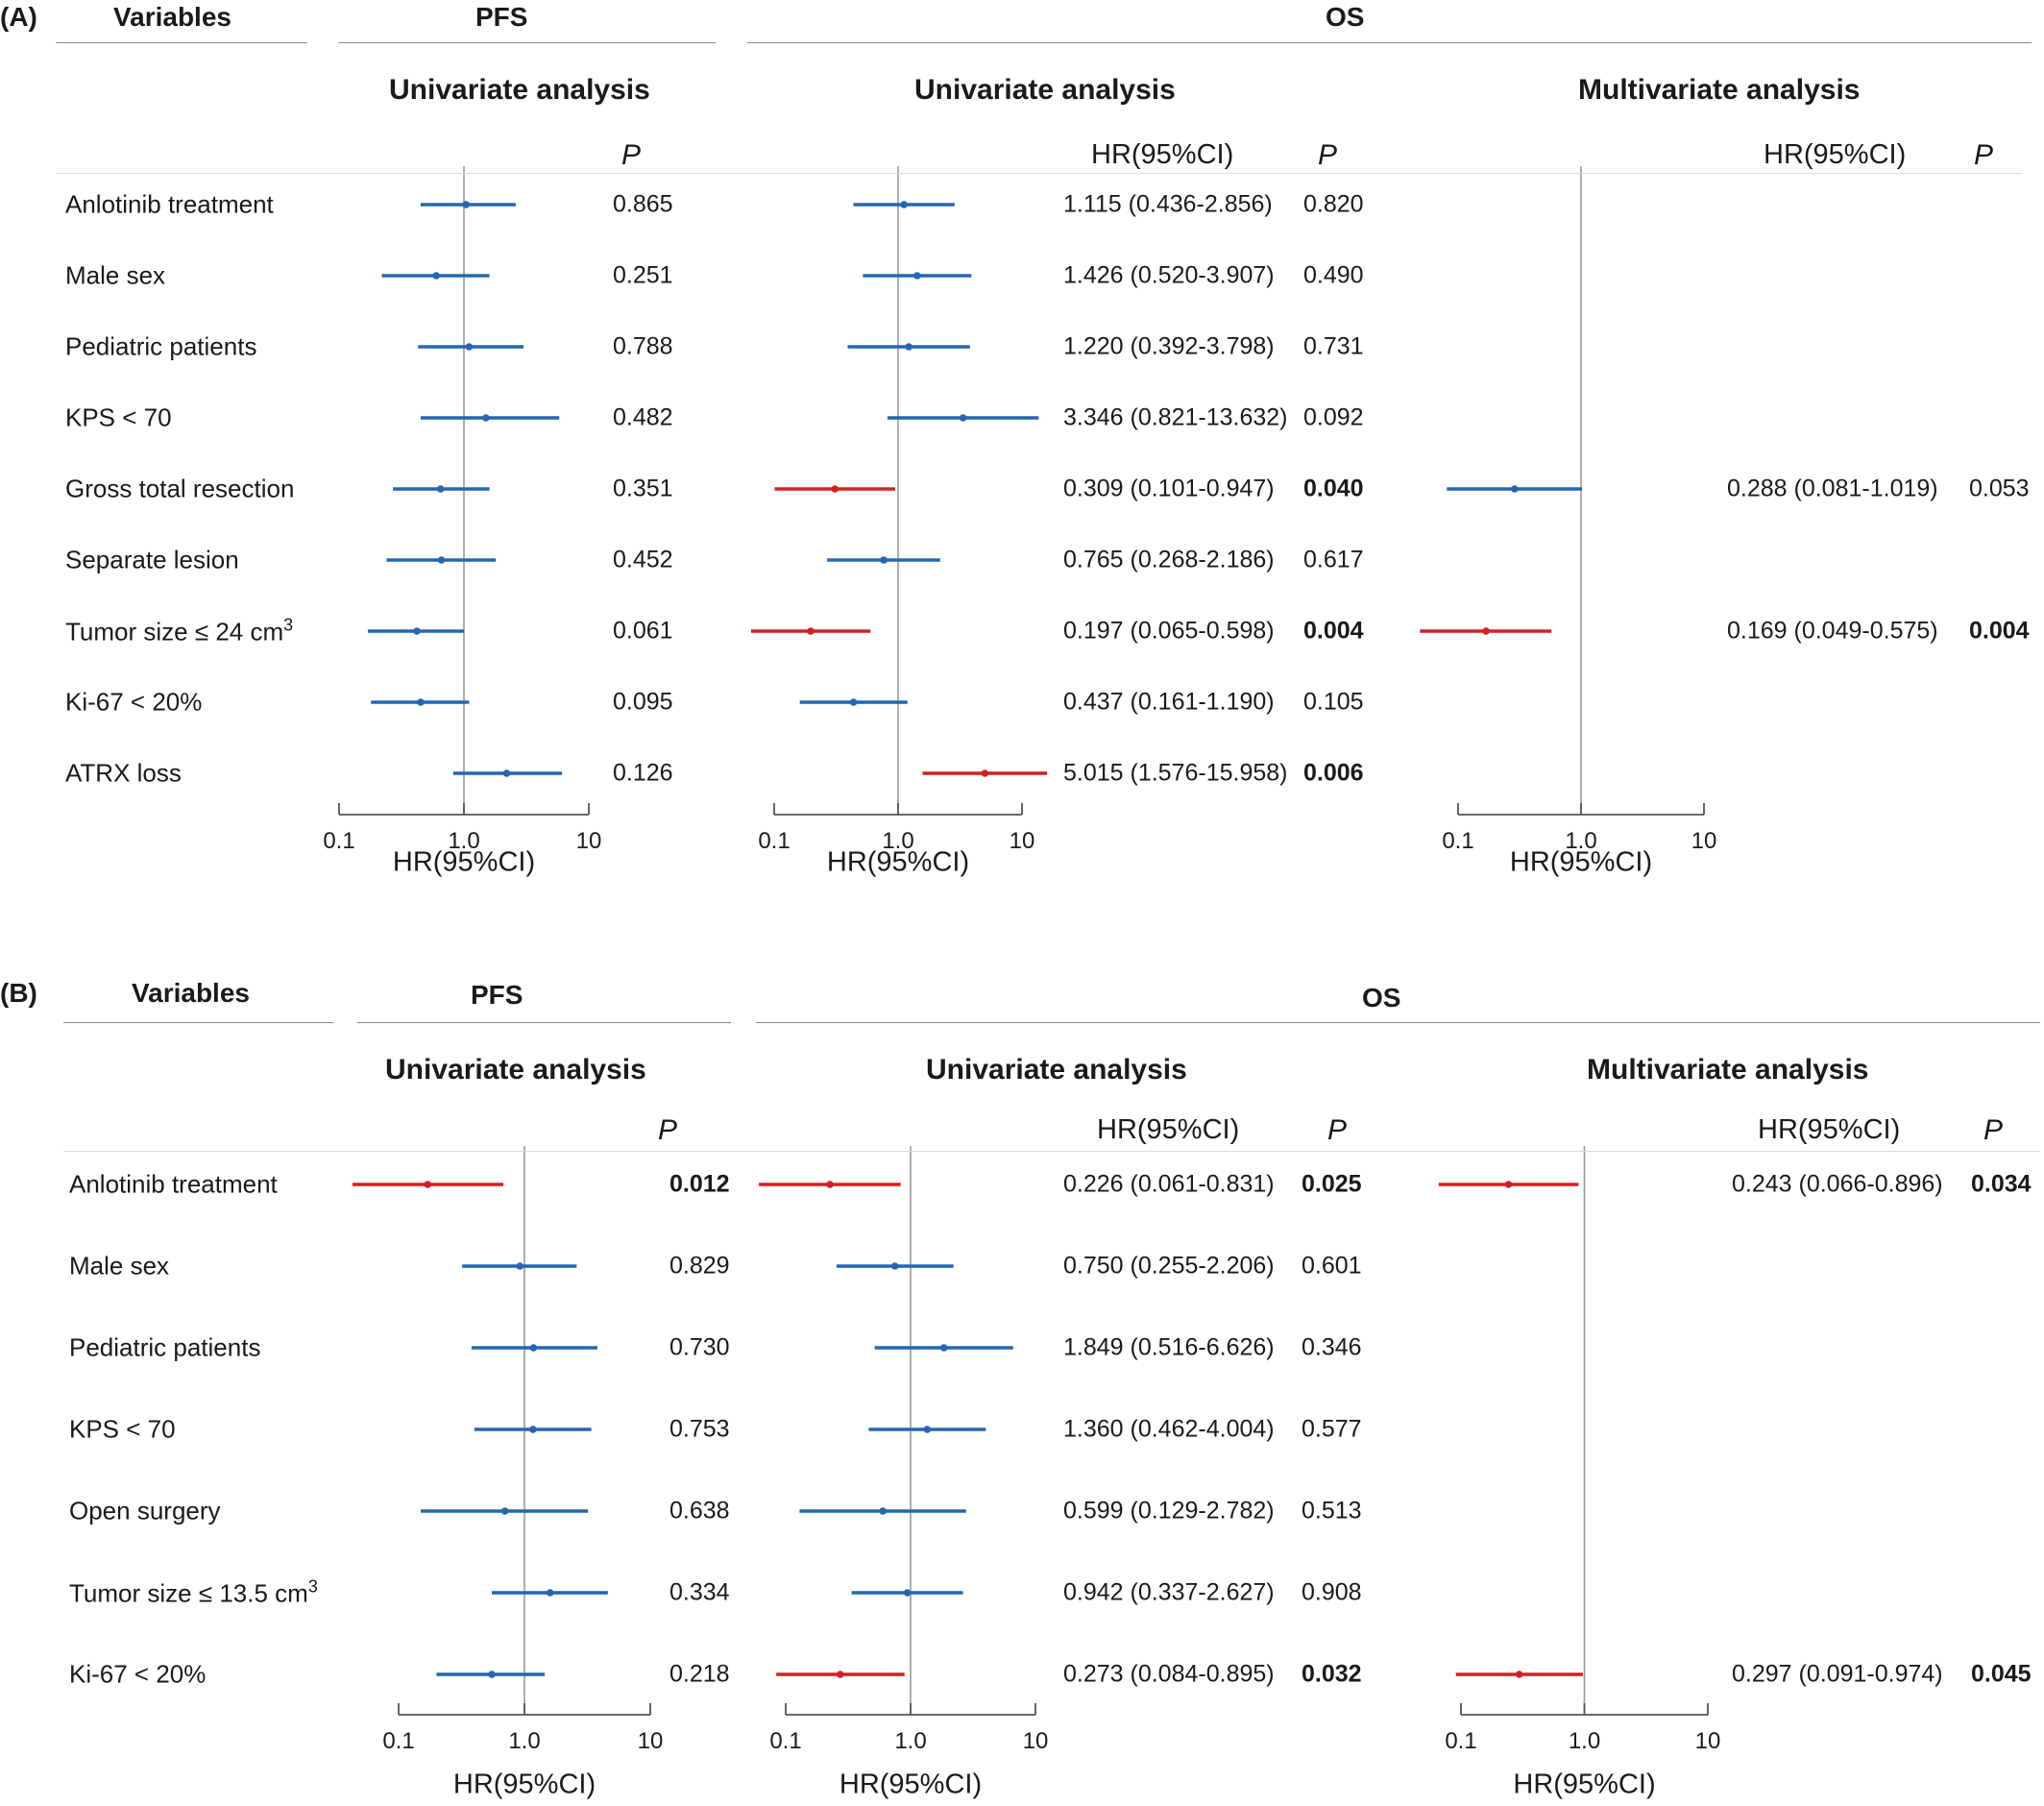 The image size is (2044, 1806). I want to click on p-value: 0.061, so click(643, 631).